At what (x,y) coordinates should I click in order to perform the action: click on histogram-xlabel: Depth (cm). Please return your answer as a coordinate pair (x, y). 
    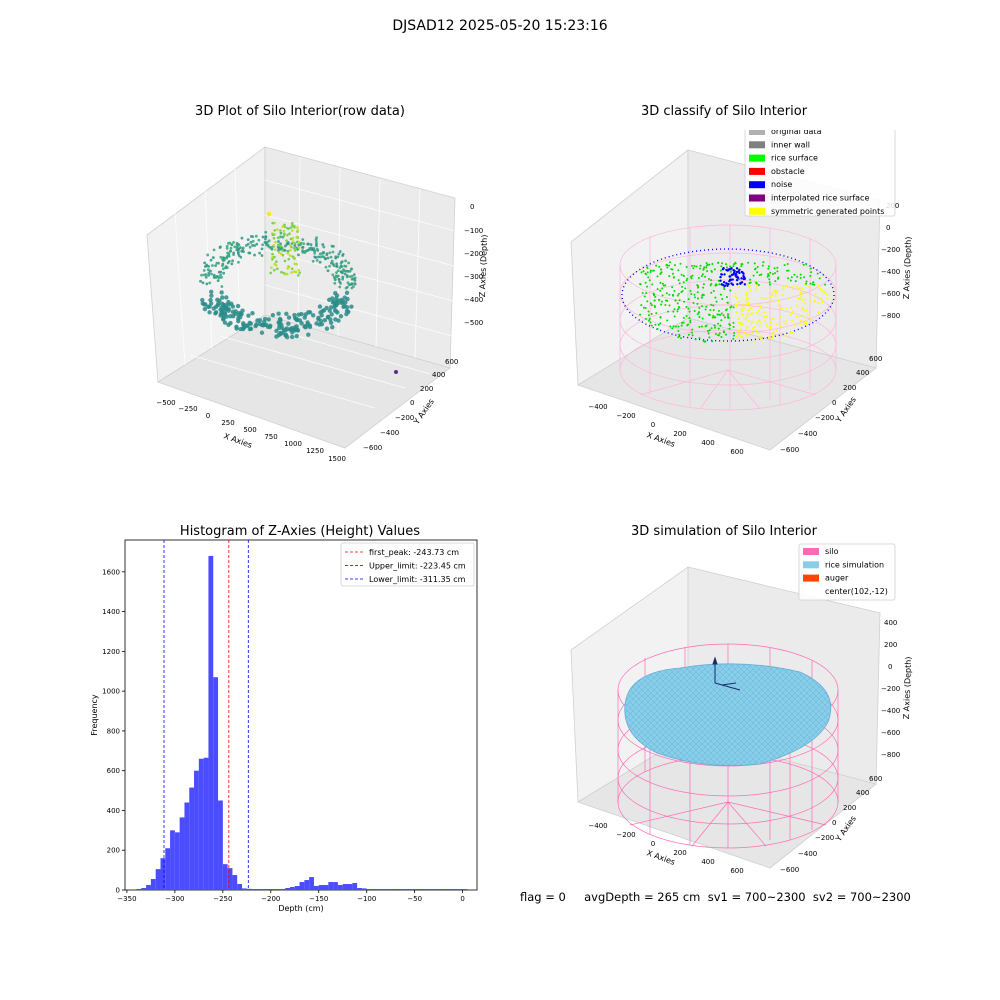
    Looking at the image, I should click on (300, 908).